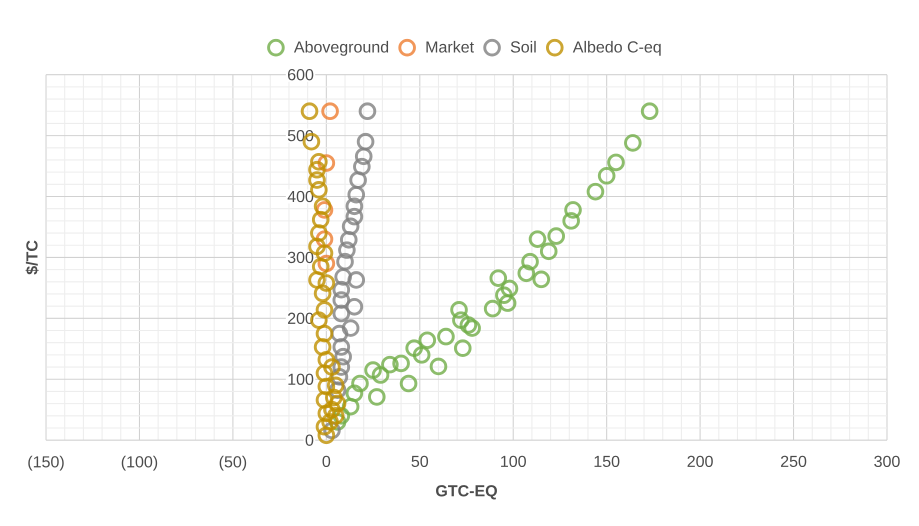 The width and height of the screenshot is (919, 526). I want to click on x-tick-label: 250, so click(793, 461).